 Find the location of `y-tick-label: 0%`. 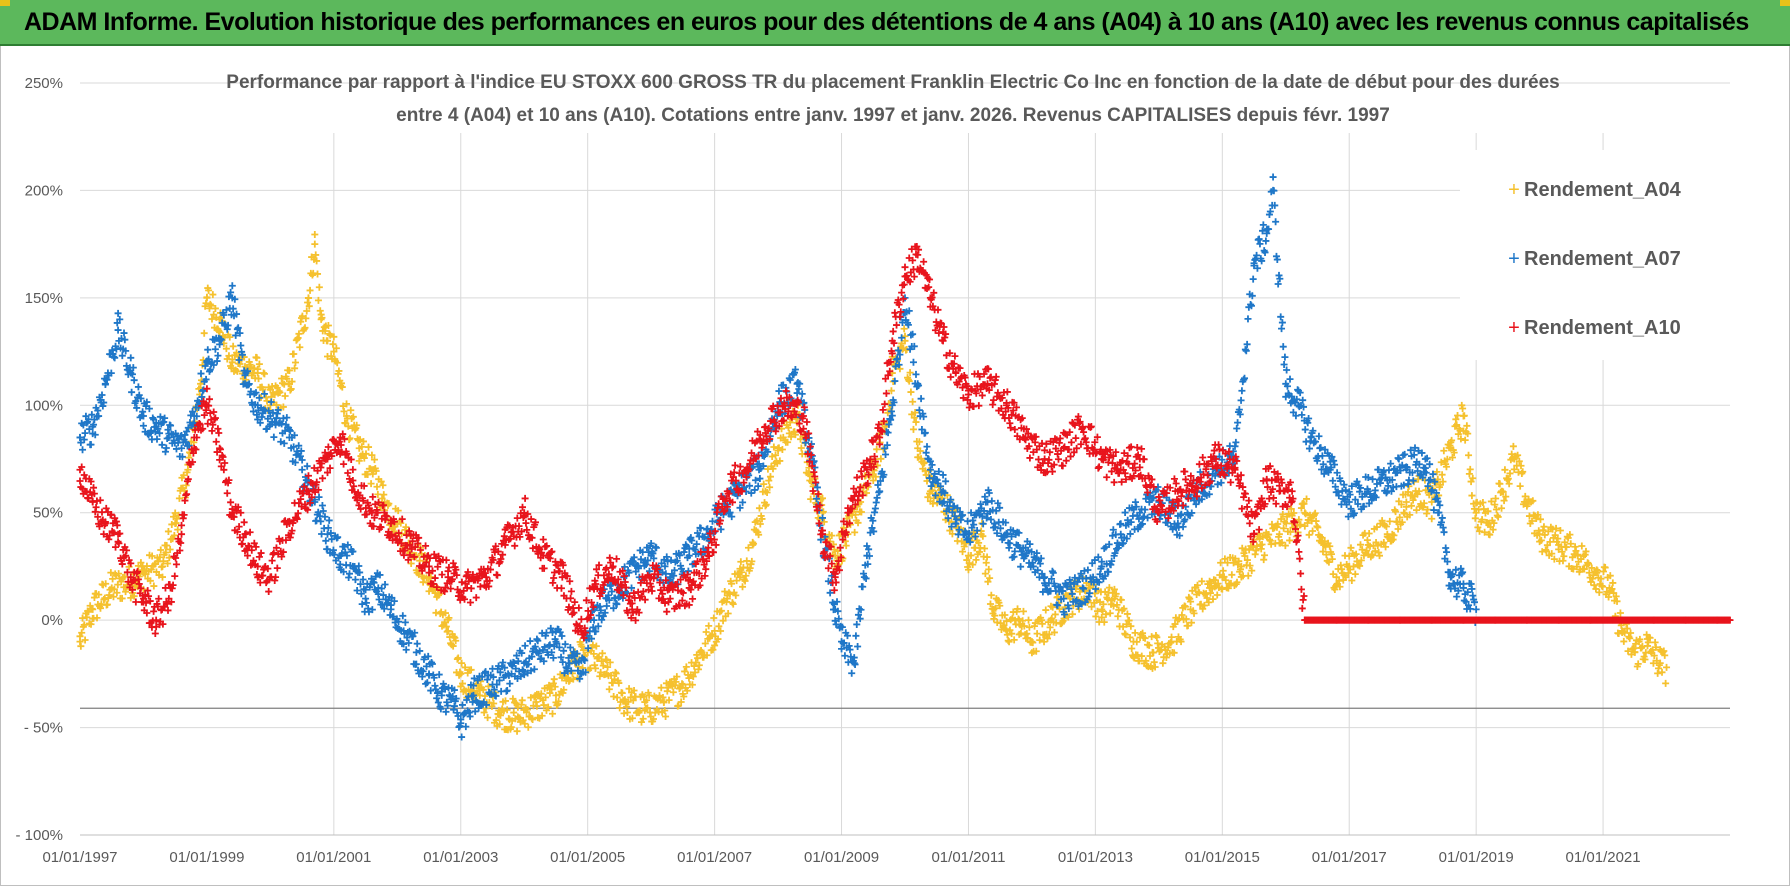

y-tick-label: 0% is located at coordinates (52, 620).